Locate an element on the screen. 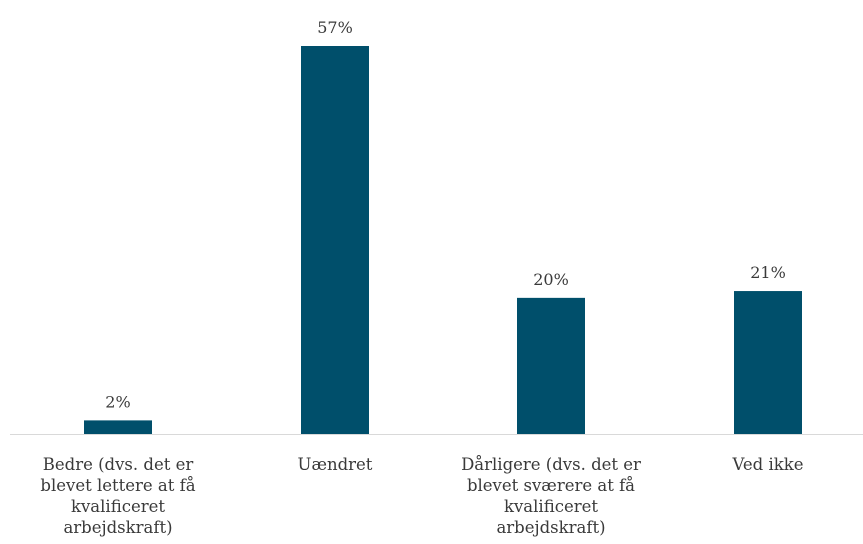  category-label-0-line-0: Bedre (dvs. det er is located at coordinates (118, 464).